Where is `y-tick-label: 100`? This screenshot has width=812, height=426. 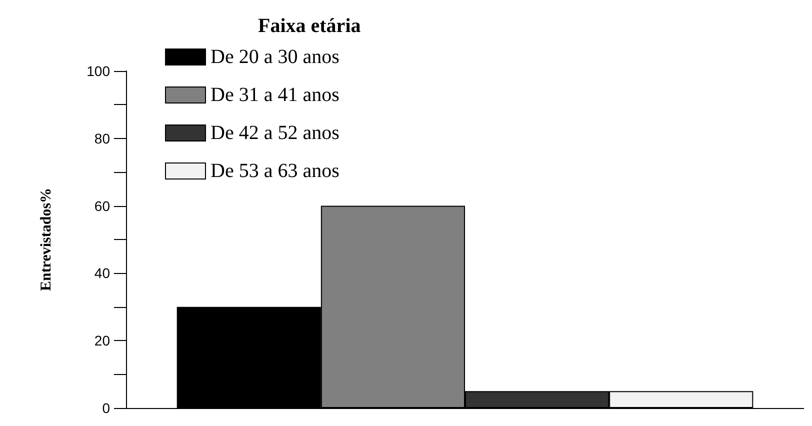
y-tick-label: 100 is located at coordinates (98, 71).